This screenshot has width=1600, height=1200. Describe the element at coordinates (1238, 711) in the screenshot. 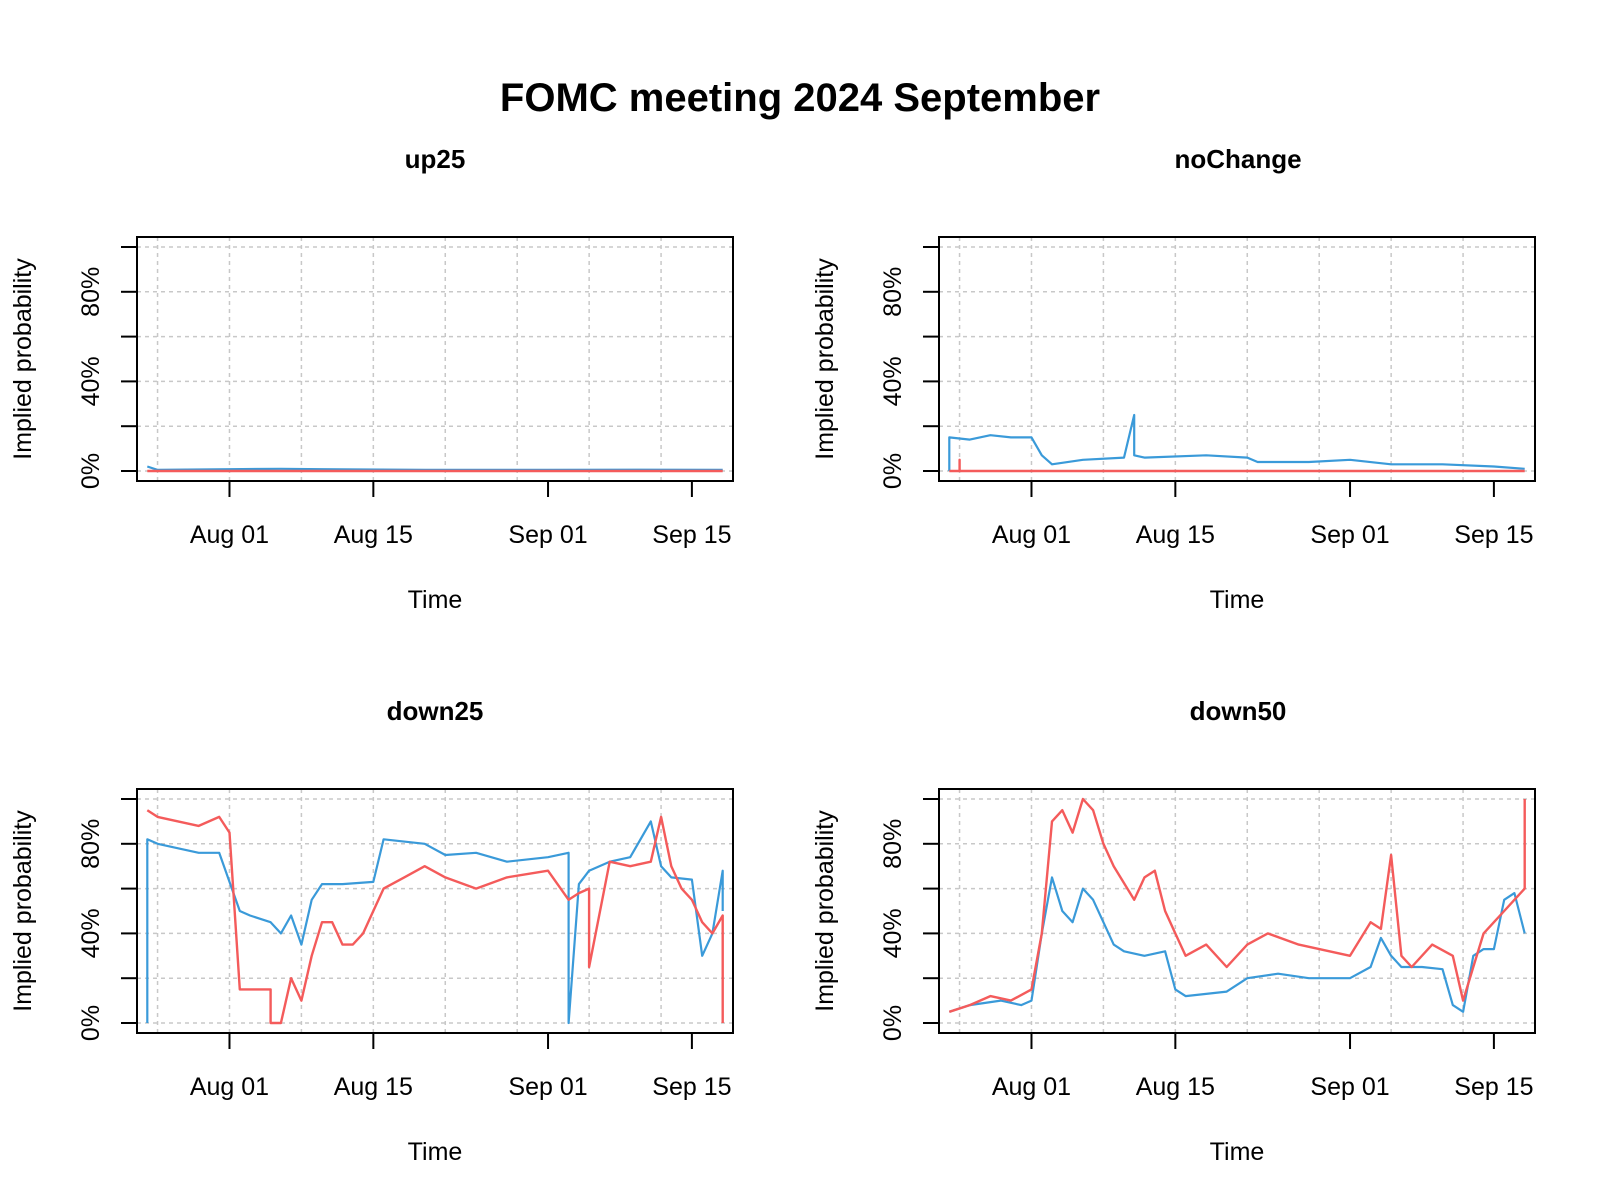

I see `panel-title: down50` at that location.